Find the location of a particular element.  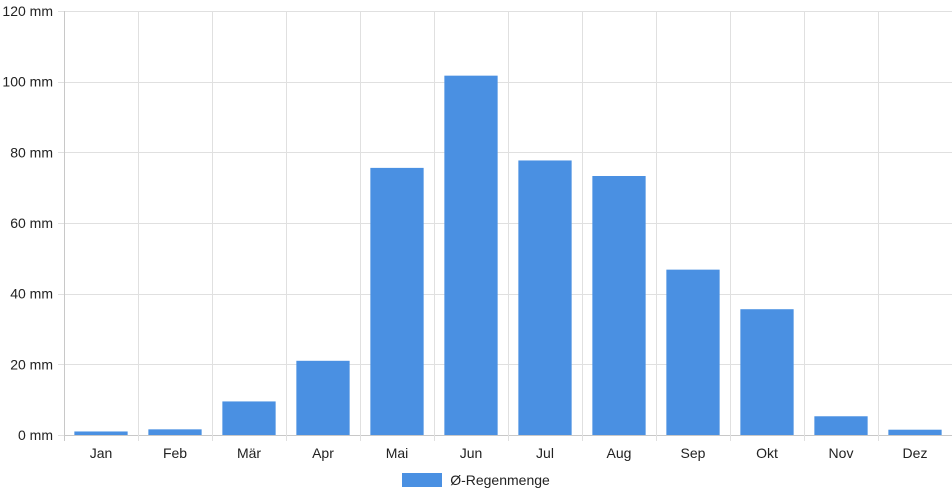

x-tick-label: Jun is located at coordinates (471, 453).